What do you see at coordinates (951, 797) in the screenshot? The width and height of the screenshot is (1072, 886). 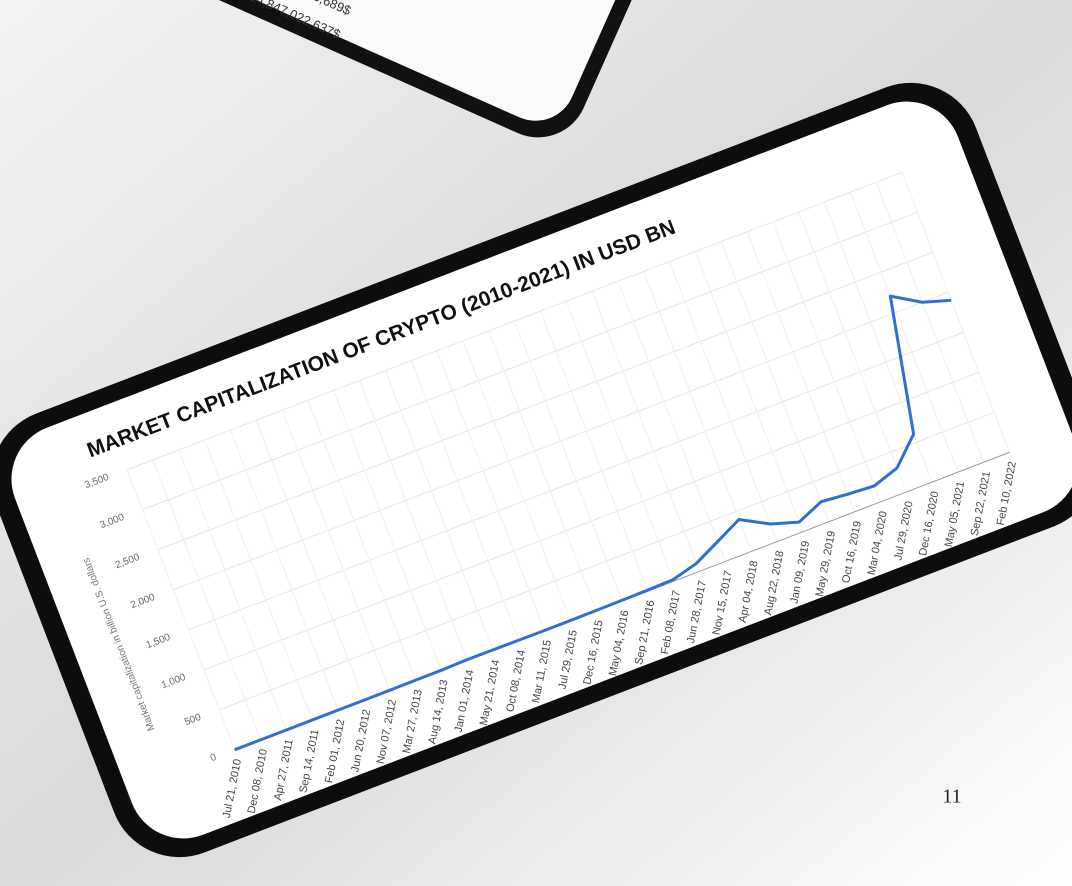 I see `page-number: 11` at bounding box center [951, 797].